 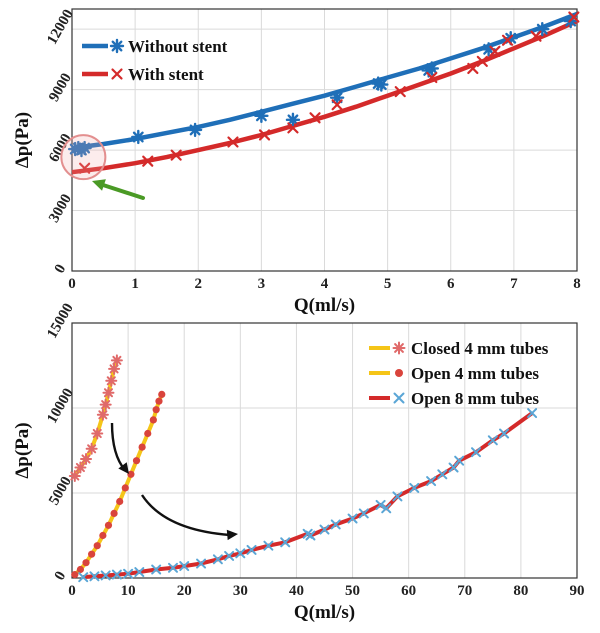 I want to click on x-tick-label: 4, so click(x=325, y=284).